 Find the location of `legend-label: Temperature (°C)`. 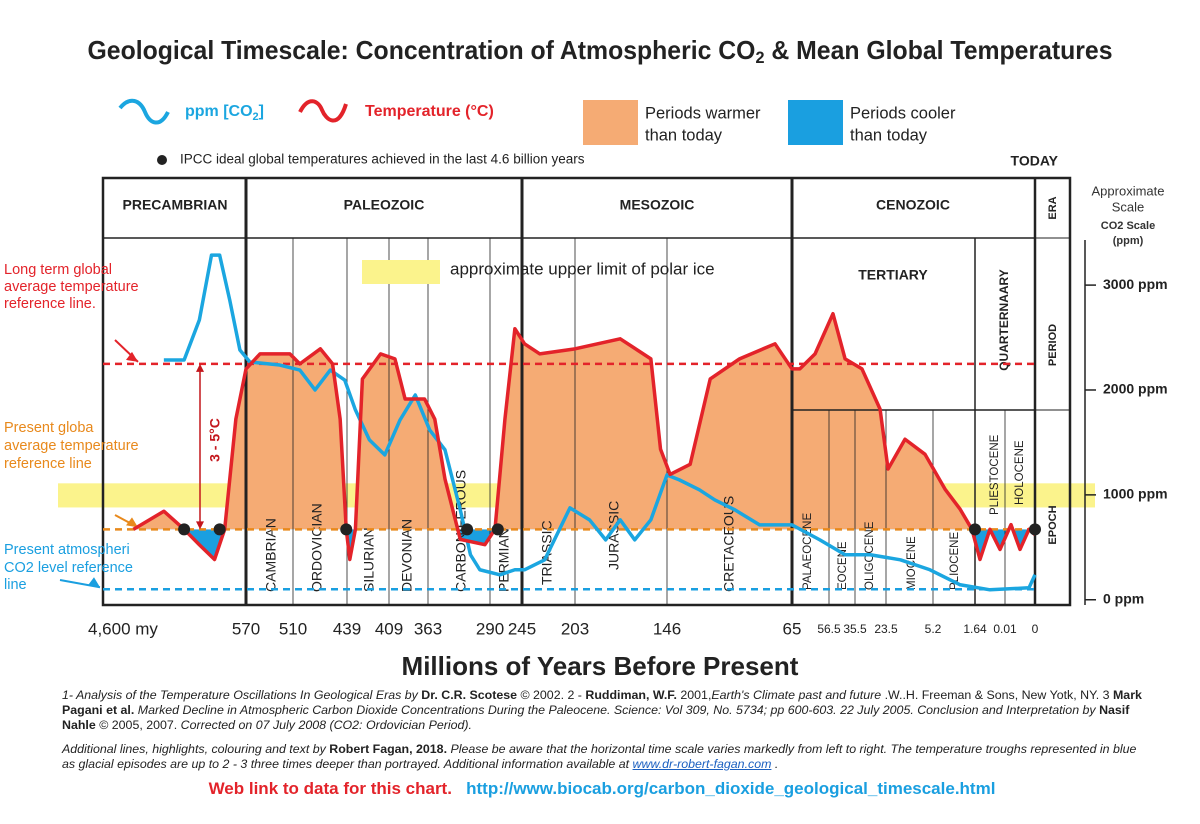

legend-label: Temperature (°C) is located at coordinates (429, 111).